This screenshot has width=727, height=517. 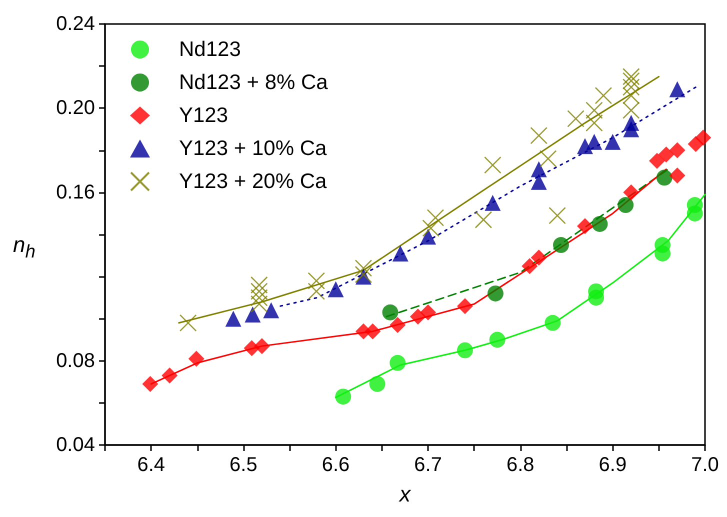 I want to click on x-tick-label: 7.0, so click(x=705, y=465).